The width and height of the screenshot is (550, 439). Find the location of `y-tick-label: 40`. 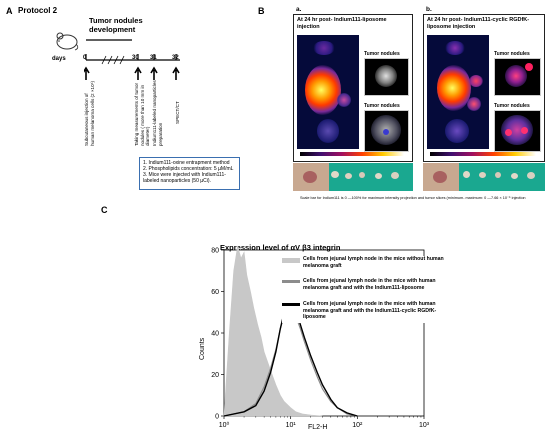

y-tick-label: 40 is located at coordinates (215, 334).